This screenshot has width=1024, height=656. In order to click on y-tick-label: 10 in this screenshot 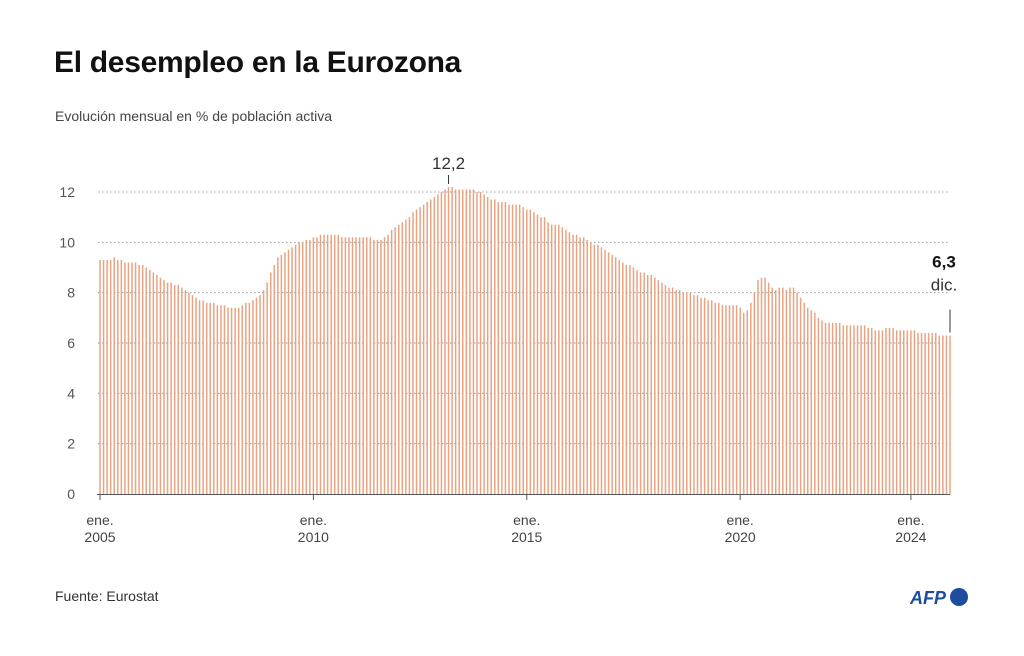, I will do `click(67, 242)`.